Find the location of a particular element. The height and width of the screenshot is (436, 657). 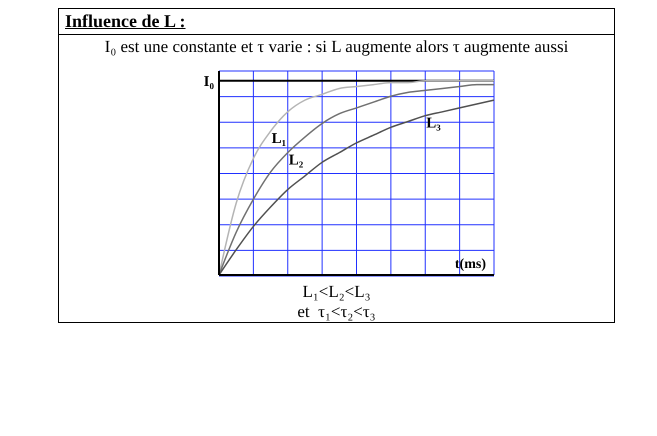

series-label: L₂ is located at coordinates (296, 160).